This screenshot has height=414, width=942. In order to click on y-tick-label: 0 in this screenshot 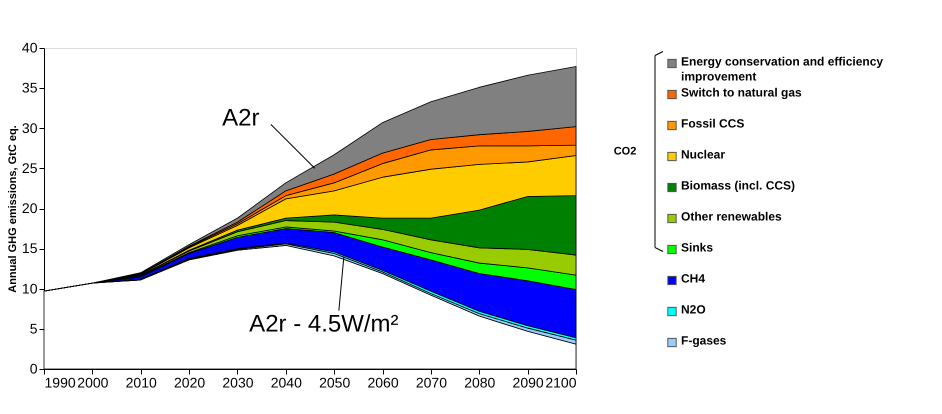, I will do `click(34, 368)`.